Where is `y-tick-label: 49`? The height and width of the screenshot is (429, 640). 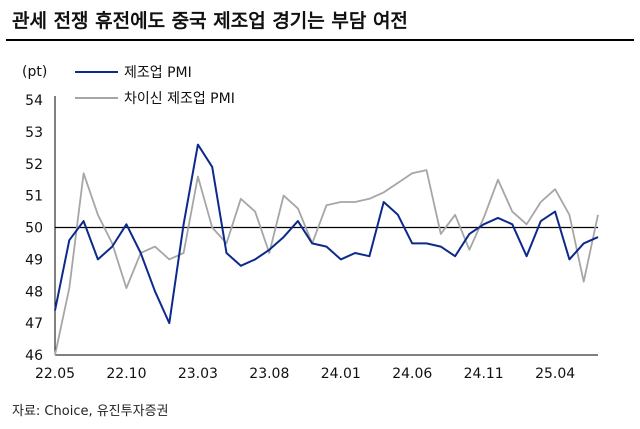 y-tick-label: 49 is located at coordinates (34, 260).